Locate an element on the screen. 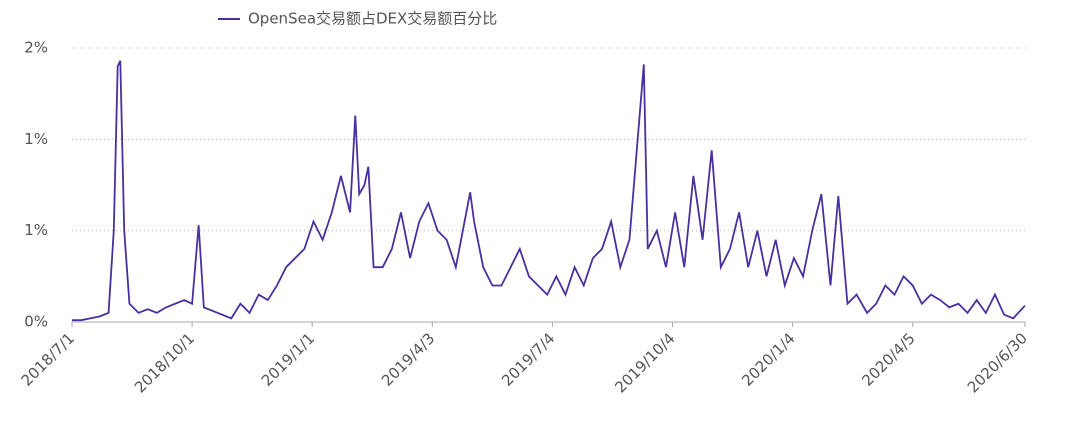 Image resolution: width=1080 pixels, height=422 pixels. x-tick-label: 2018/10/1 is located at coordinates (164, 362).